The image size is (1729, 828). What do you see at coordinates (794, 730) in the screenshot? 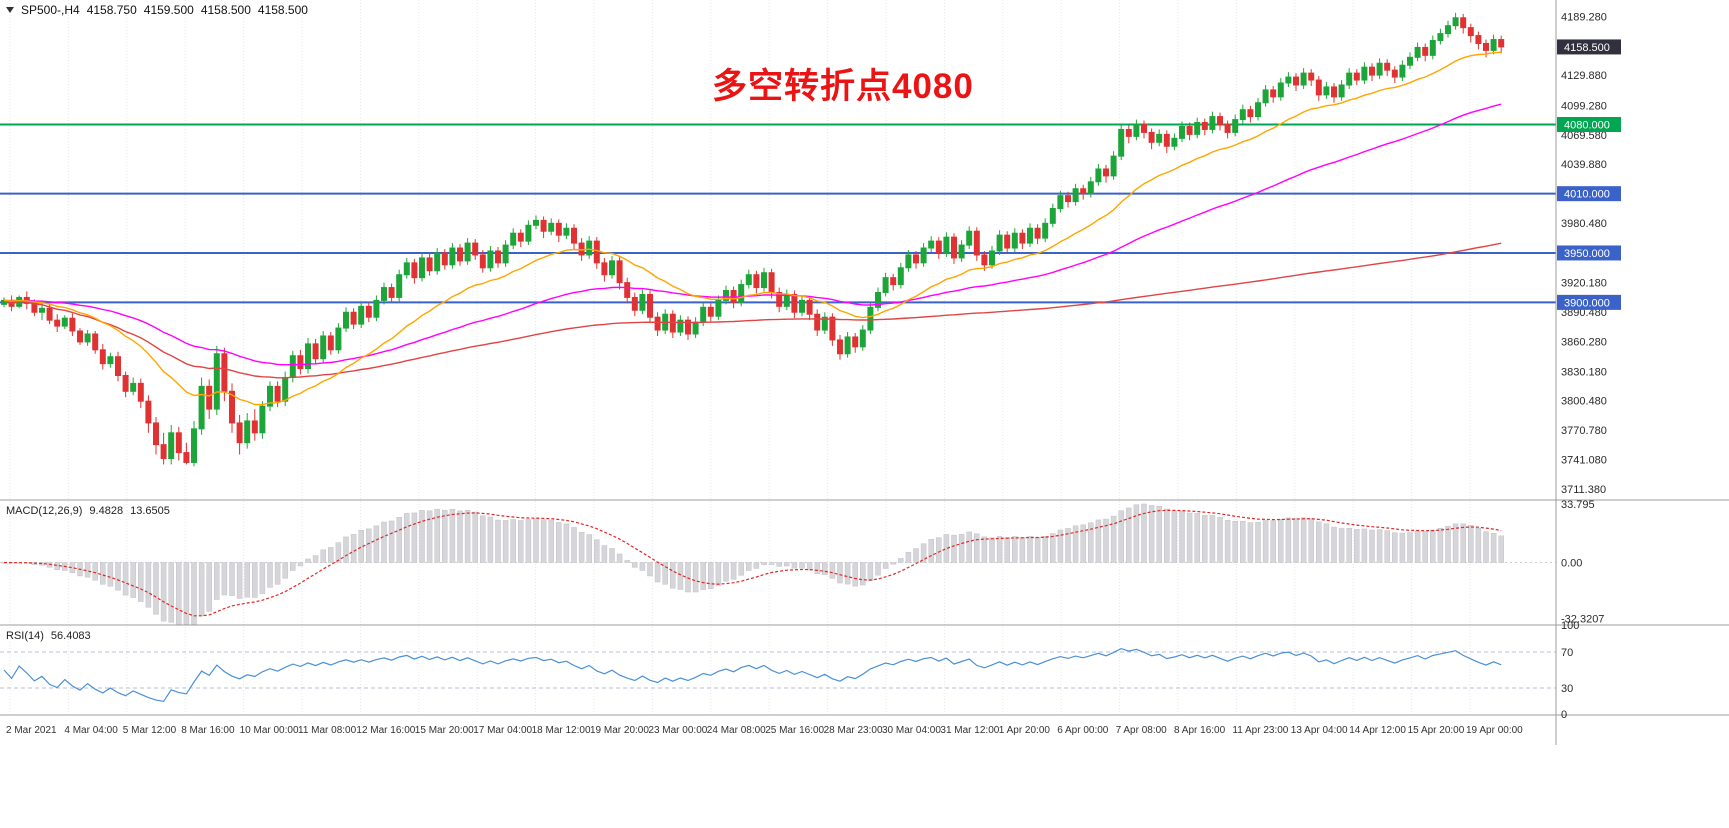
I see `time-axis-label: 25 Mar 16:00` at bounding box center [794, 730].